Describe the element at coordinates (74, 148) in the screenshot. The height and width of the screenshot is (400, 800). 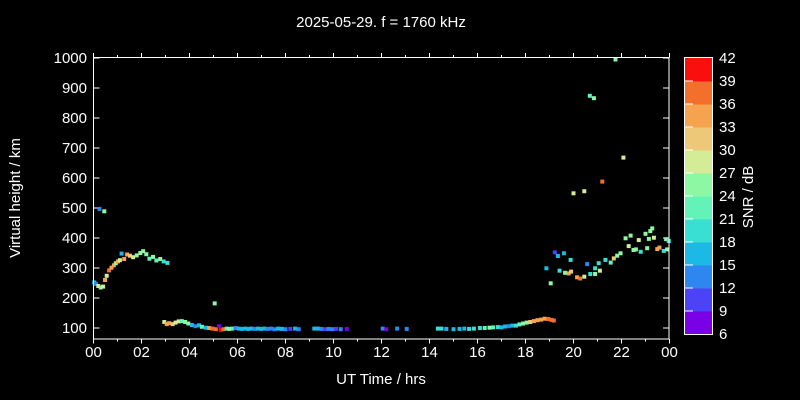
I see `y-tick-label: 700` at that location.